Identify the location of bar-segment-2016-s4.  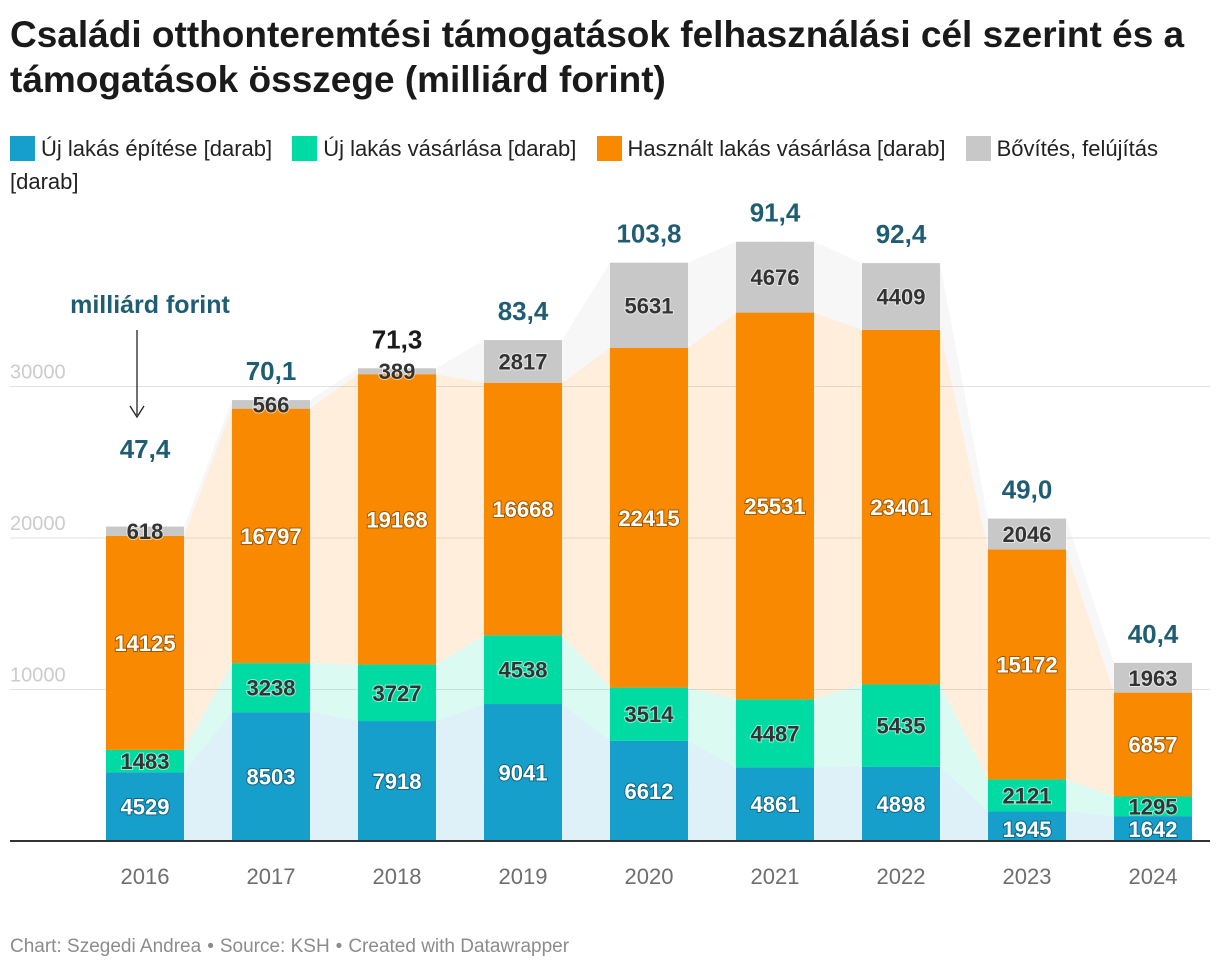
(145, 531).